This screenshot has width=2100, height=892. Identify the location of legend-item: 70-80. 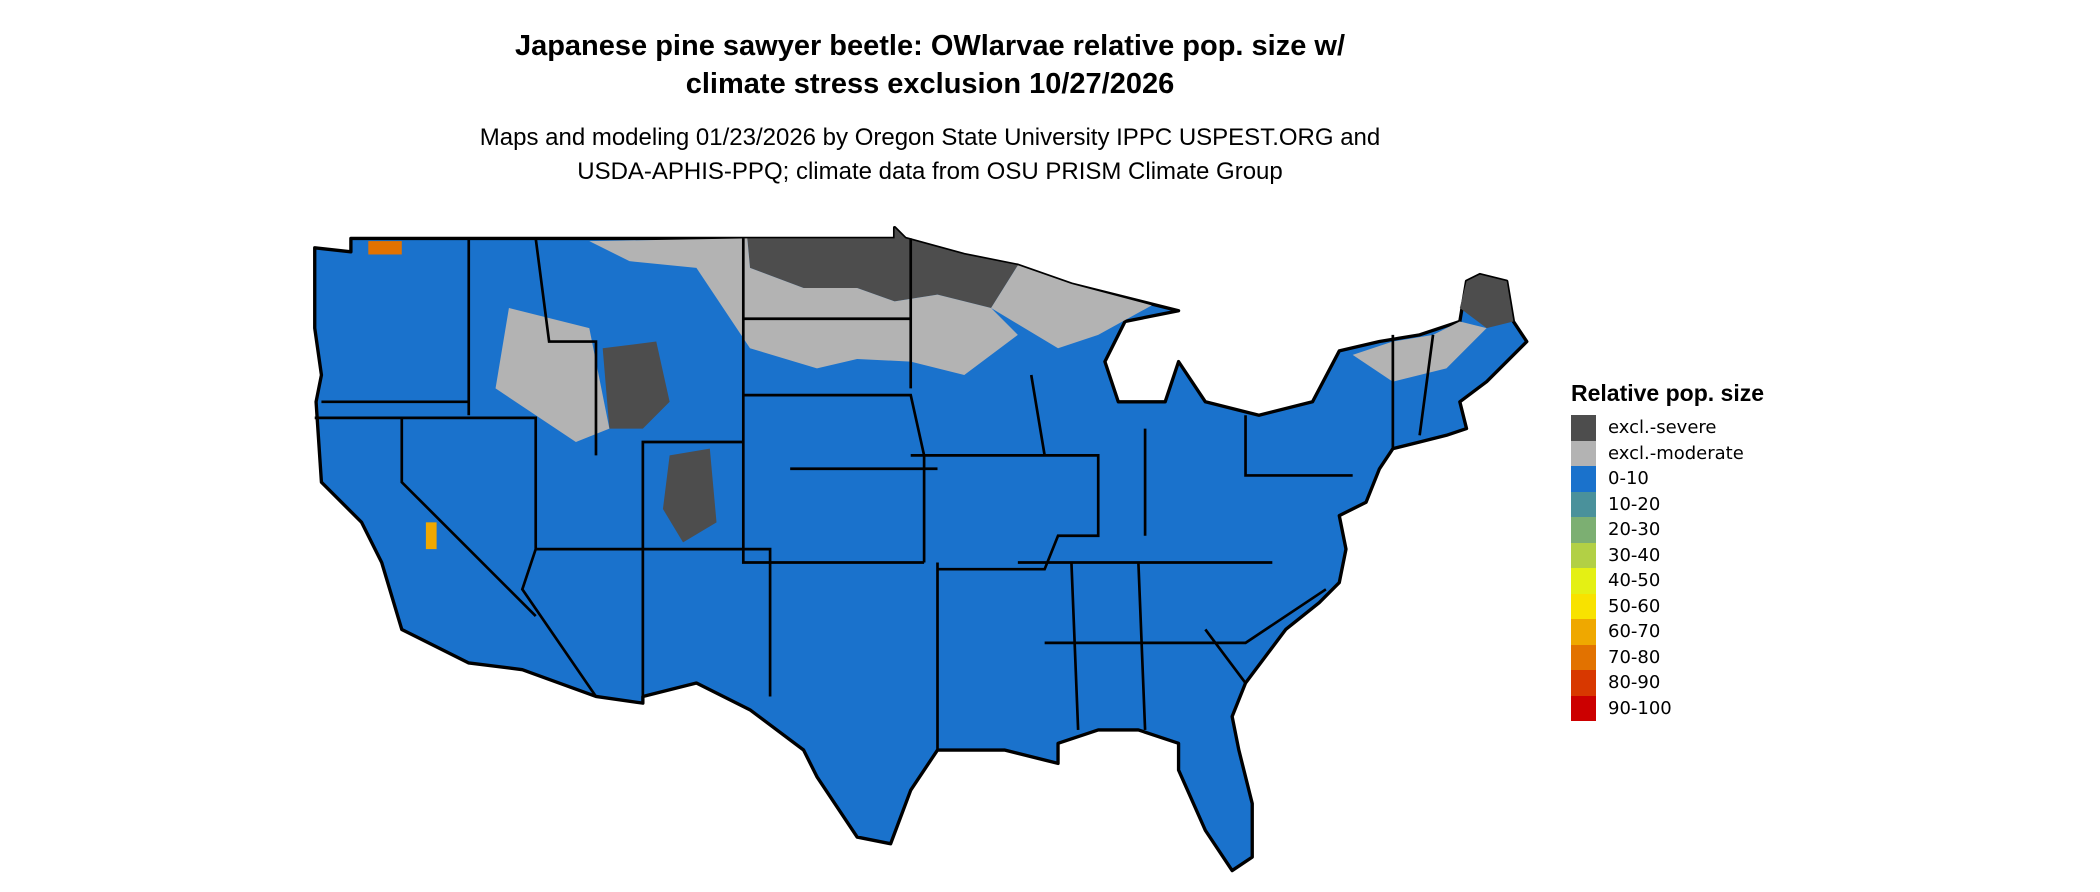
(1667, 657).